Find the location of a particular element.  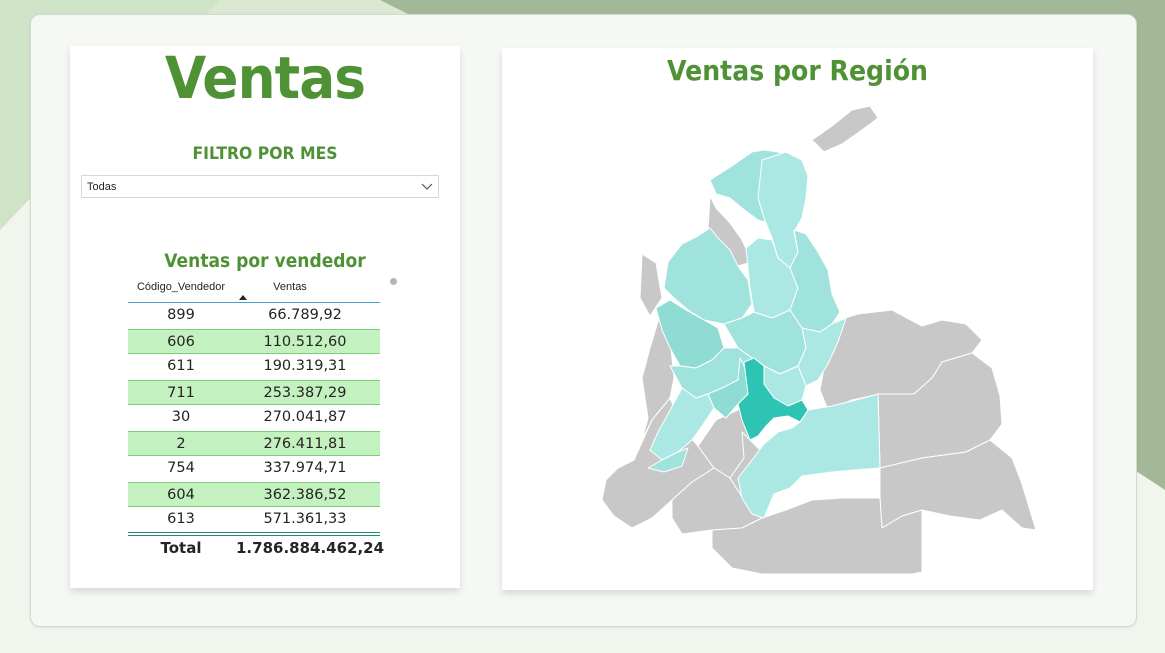

header-divider is located at coordinates (254, 302).